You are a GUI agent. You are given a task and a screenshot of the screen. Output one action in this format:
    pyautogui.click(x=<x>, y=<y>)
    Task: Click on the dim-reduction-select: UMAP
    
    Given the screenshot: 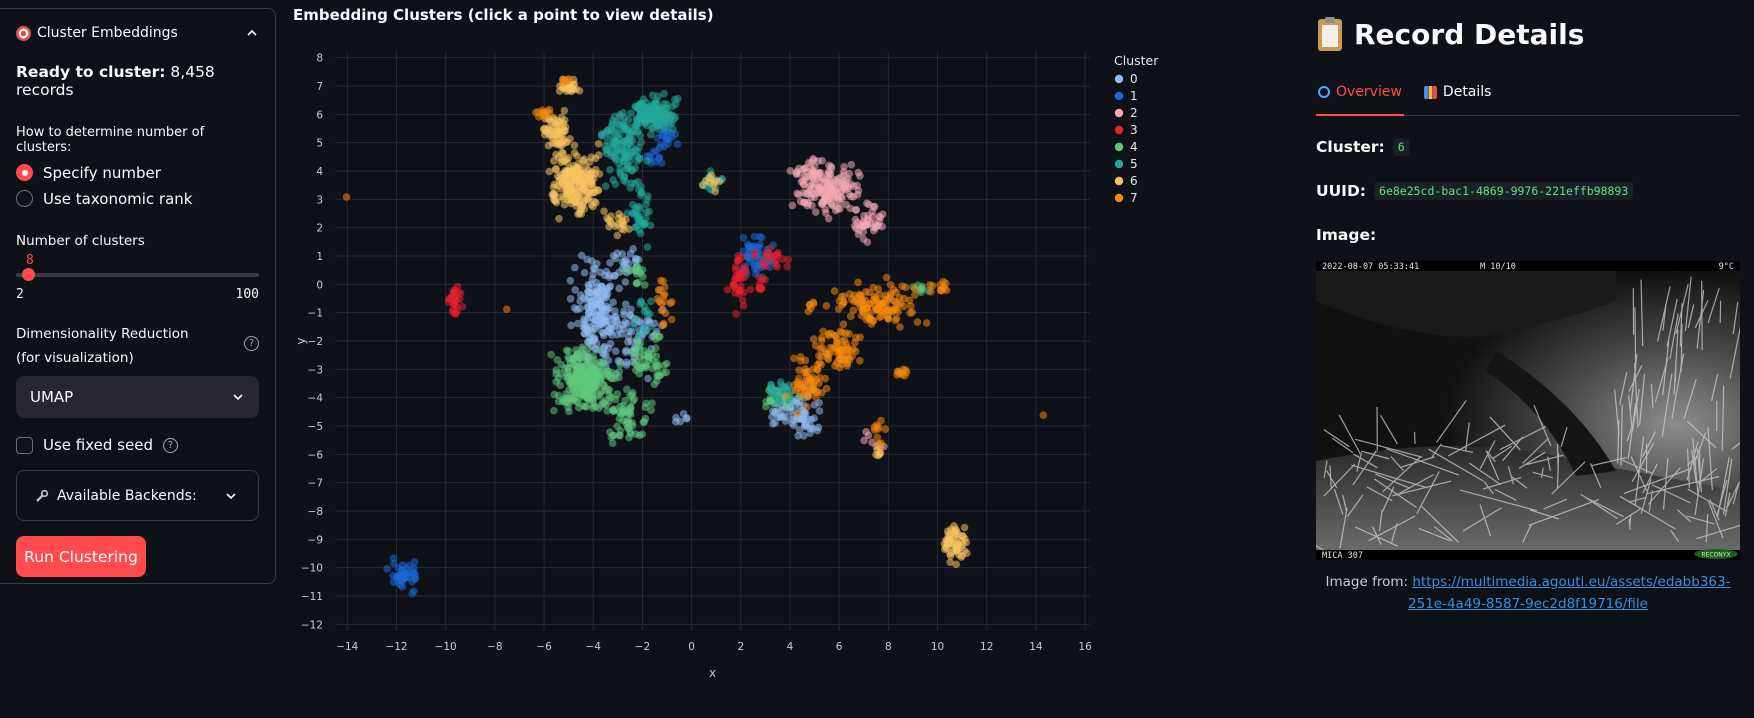 What is the action you would take?
    pyautogui.click(x=137, y=397)
    